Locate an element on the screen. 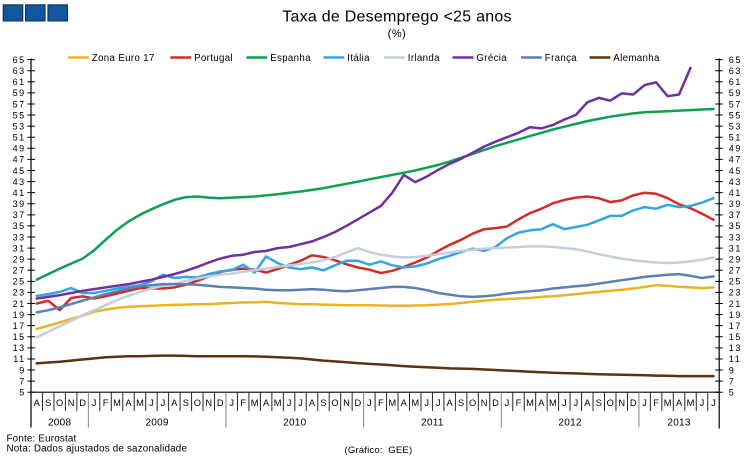 This screenshot has height=465, width=747. svg-text: Alemanha is located at coordinates (636, 58).